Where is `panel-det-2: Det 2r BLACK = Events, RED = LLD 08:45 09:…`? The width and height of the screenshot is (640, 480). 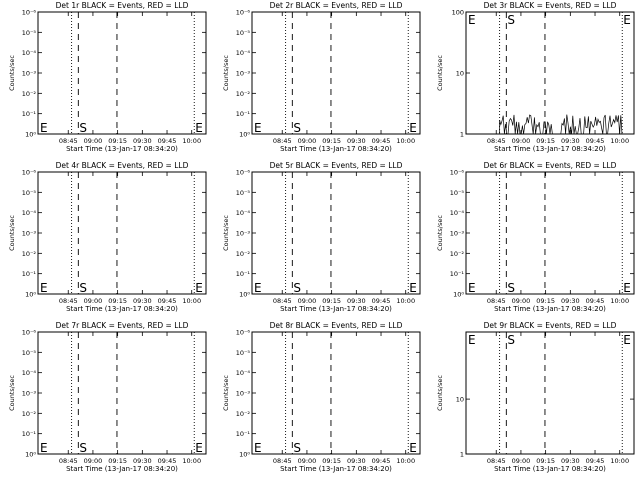 panel-det-2: Det 2r BLACK = Events, RED = LLD 08:45 09:… is located at coordinates (321, 77).